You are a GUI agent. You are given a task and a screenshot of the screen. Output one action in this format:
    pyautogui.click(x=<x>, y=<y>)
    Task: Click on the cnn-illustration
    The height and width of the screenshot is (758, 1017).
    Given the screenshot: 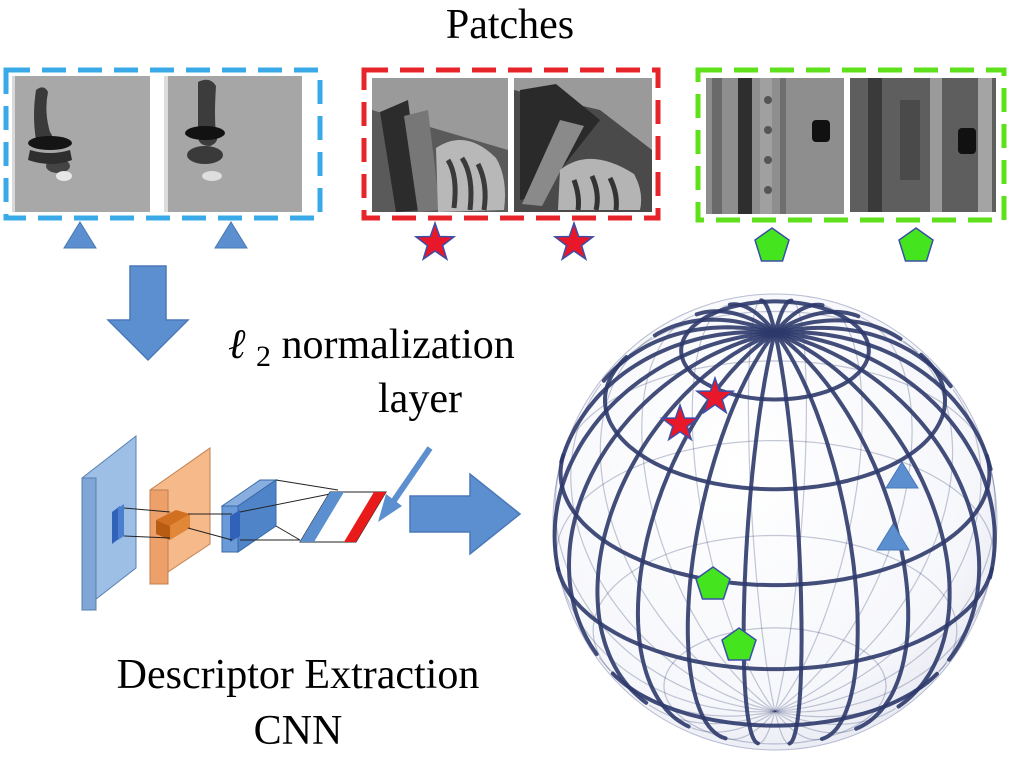 What is the action you would take?
    pyautogui.click(x=234, y=523)
    